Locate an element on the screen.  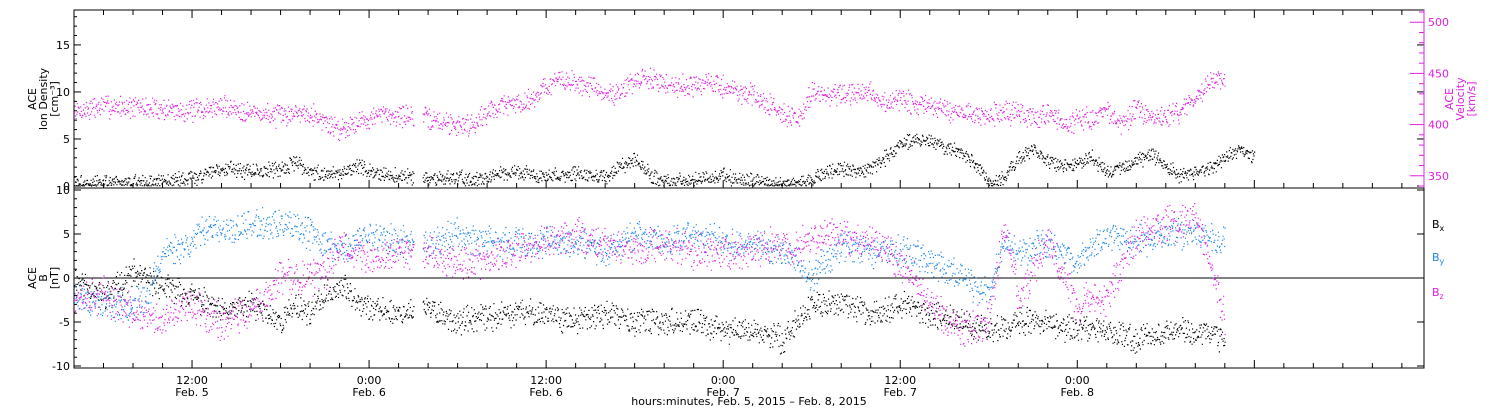
top-right-tick-label: 350 is located at coordinates (1438, 176).